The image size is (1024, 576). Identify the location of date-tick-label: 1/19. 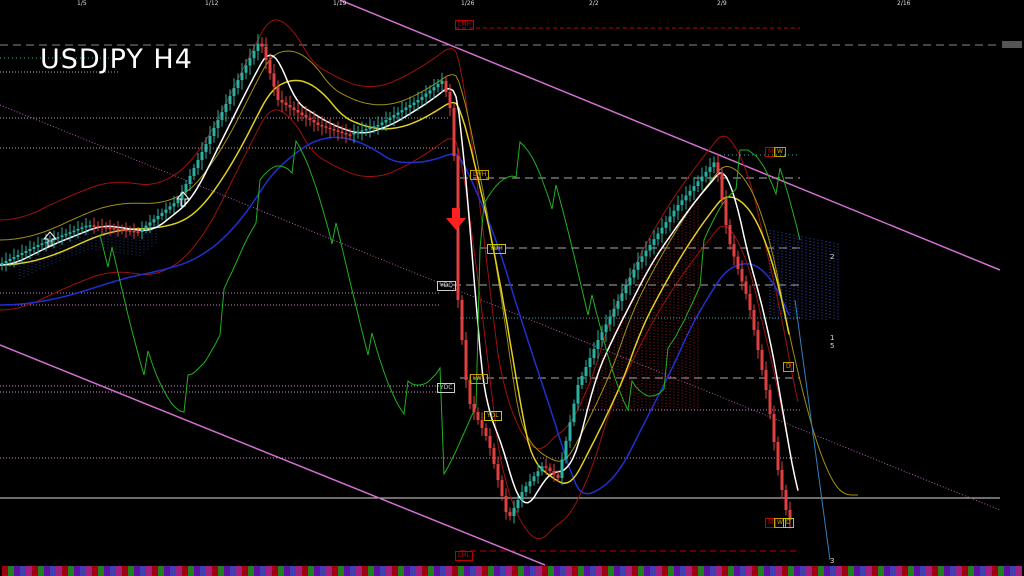
(340, 3).